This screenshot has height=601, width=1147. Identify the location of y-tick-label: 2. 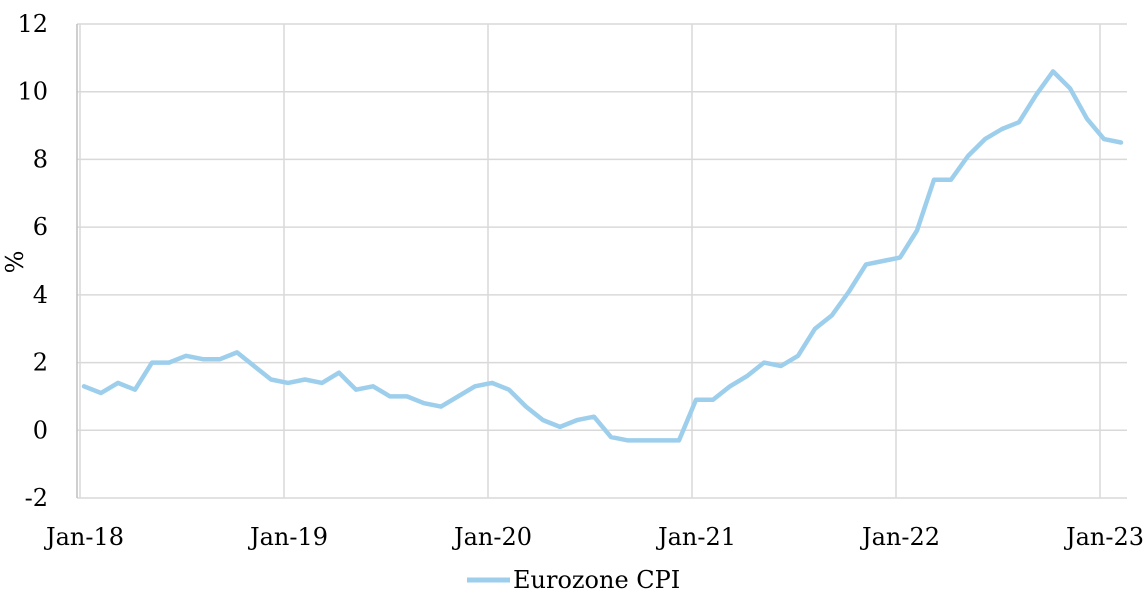
(40, 363).